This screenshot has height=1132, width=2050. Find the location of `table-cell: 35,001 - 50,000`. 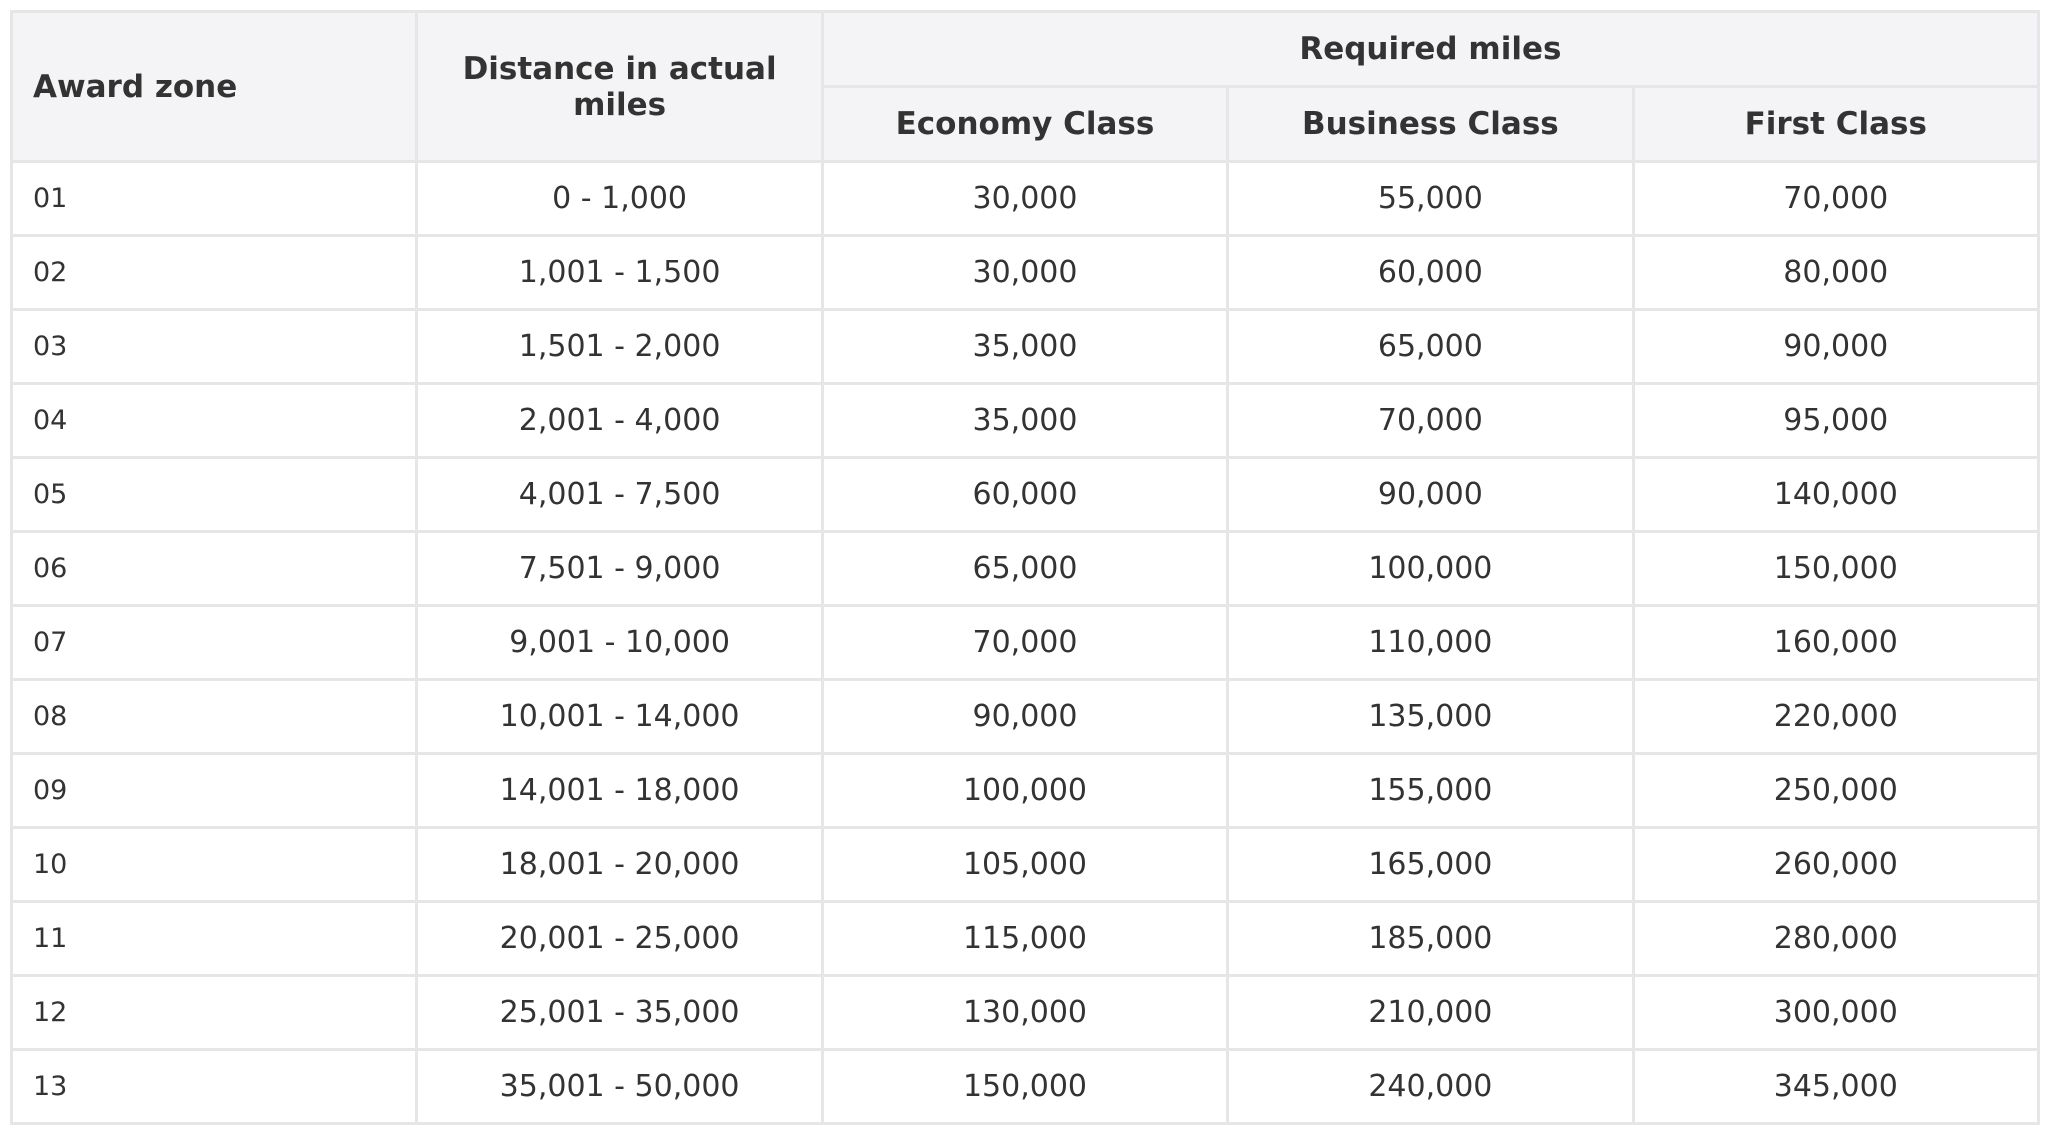

table-cell: 35,001 - 50,000 is located at coordinates (619, 1086).